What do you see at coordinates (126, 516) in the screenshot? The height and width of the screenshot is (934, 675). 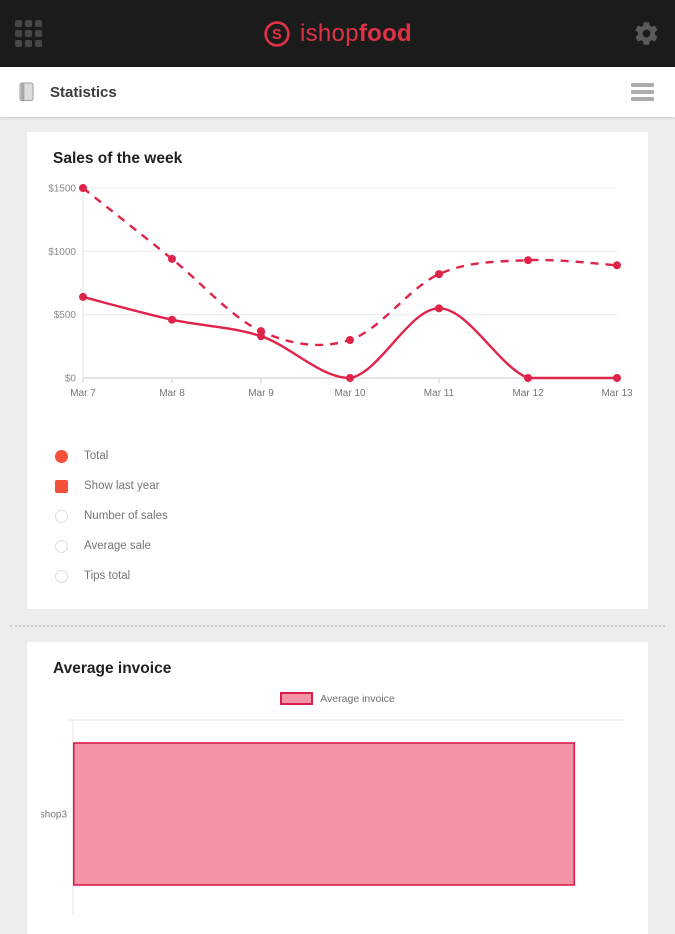 I see `legend-option-label: Number of sales` at bounding box center [126, 516].